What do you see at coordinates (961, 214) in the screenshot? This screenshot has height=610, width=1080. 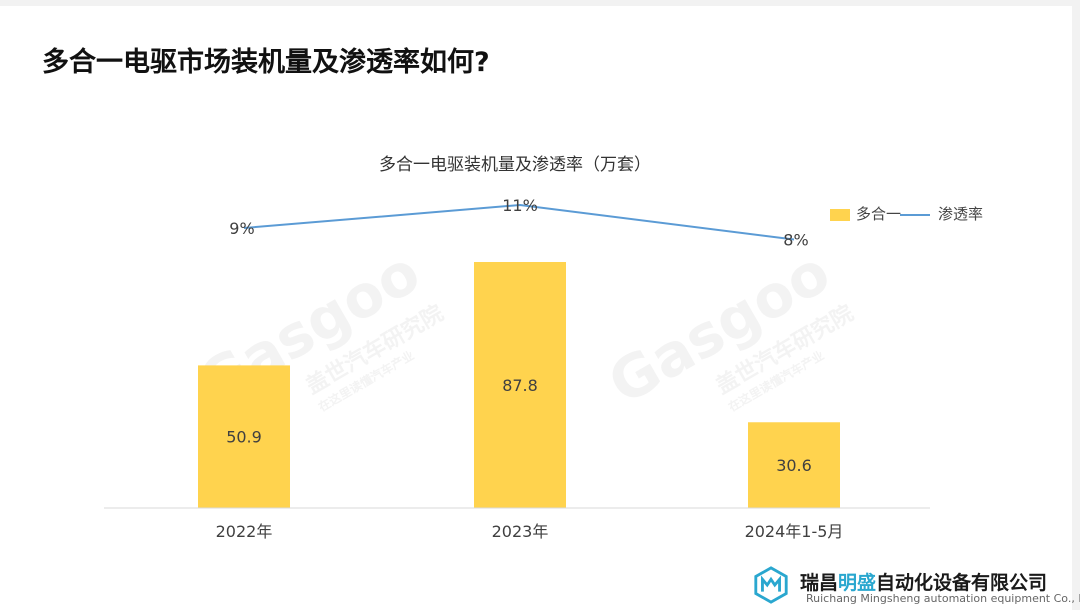 I see `legend-label-line: 渗透率` at bounding box center [961, 214].